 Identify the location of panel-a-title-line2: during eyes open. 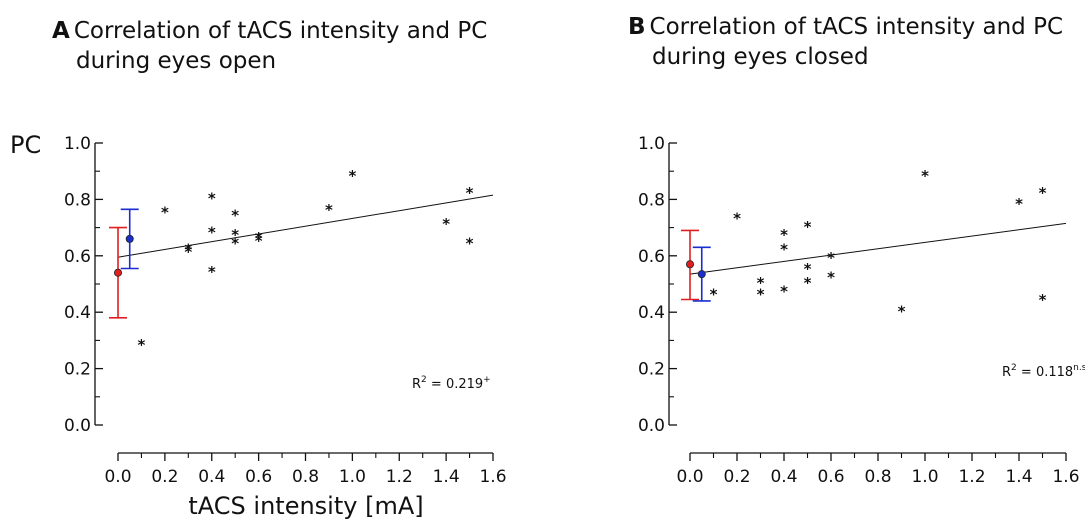
(176, 61).